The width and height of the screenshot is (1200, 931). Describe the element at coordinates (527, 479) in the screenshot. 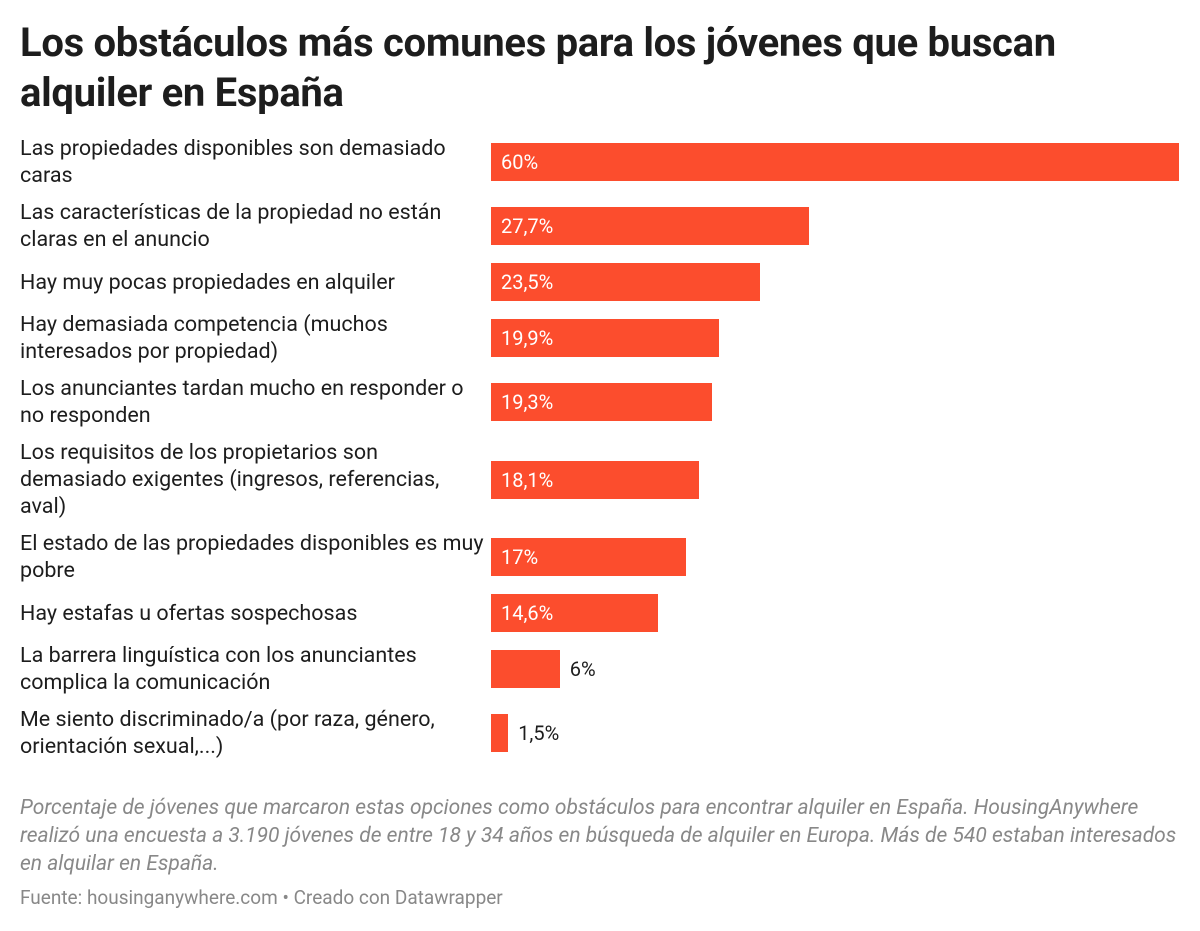

I see `value-label: 18,1%` at that location.